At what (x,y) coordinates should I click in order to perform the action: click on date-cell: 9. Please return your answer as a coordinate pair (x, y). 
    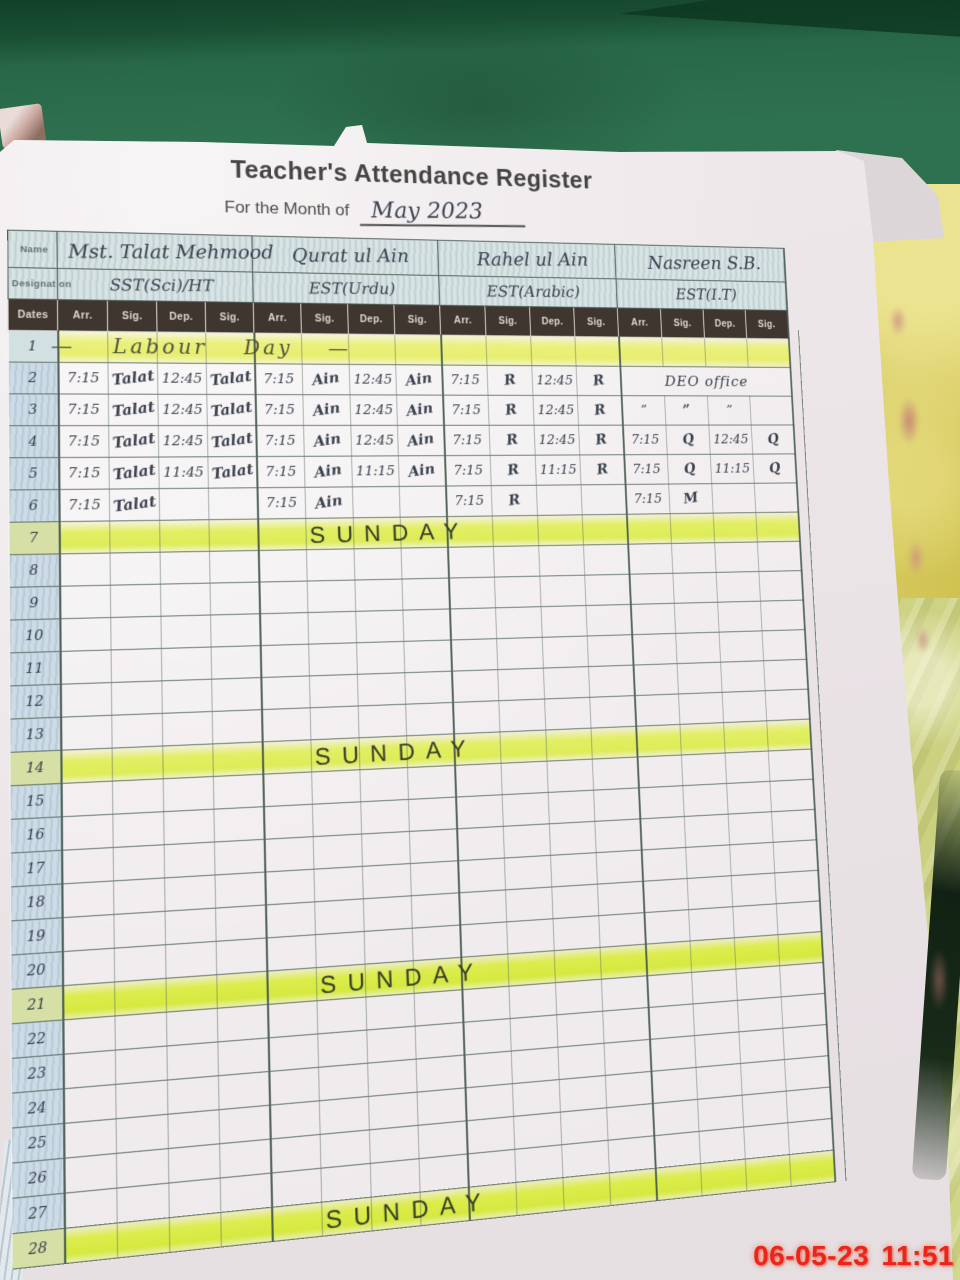
    Looking at the image, I should click on (34, 603).